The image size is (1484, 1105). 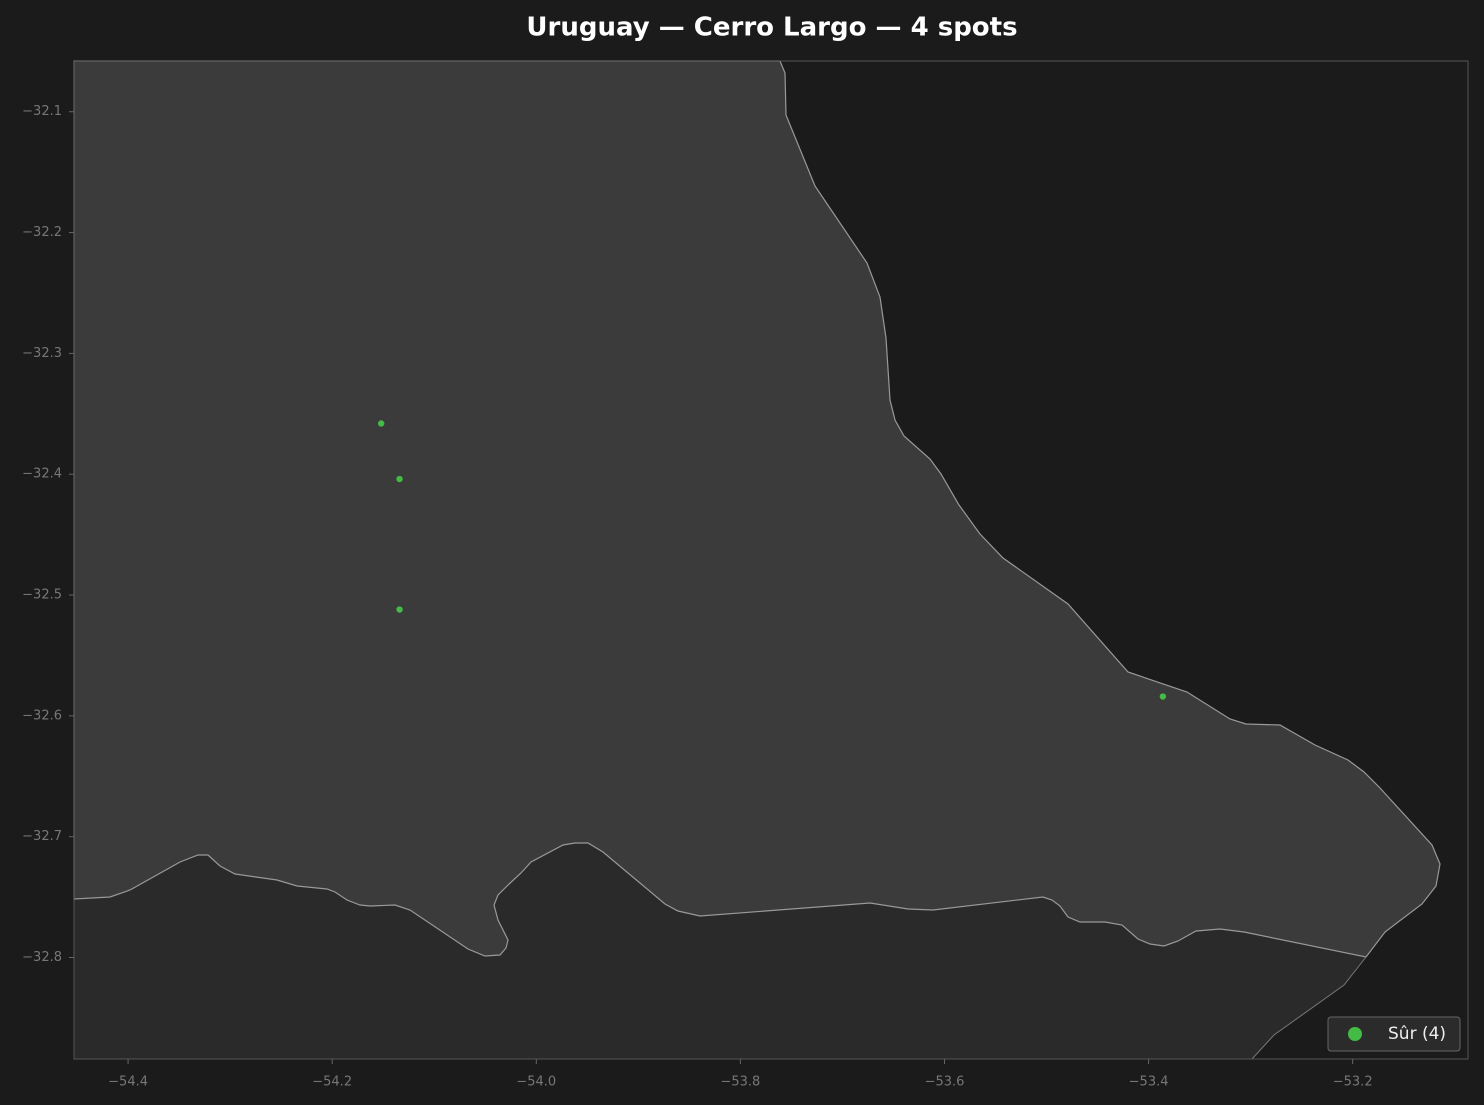 I want to click on border-line, so click(x=1309, y=1008).